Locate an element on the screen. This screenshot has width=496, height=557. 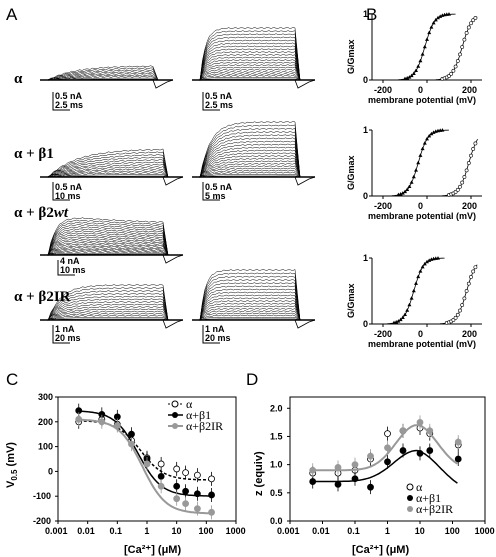
chart-d-ytick-label: 2.0 is located at coordinates (276, 408).